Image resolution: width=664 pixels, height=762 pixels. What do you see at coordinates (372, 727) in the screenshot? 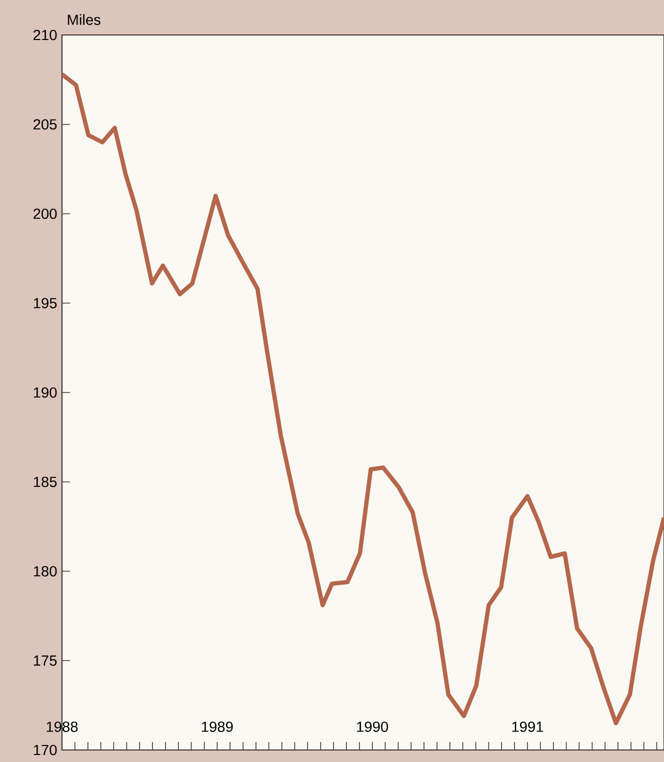
I see `x-tick-label: 1990` at bounding box center [372, 727].